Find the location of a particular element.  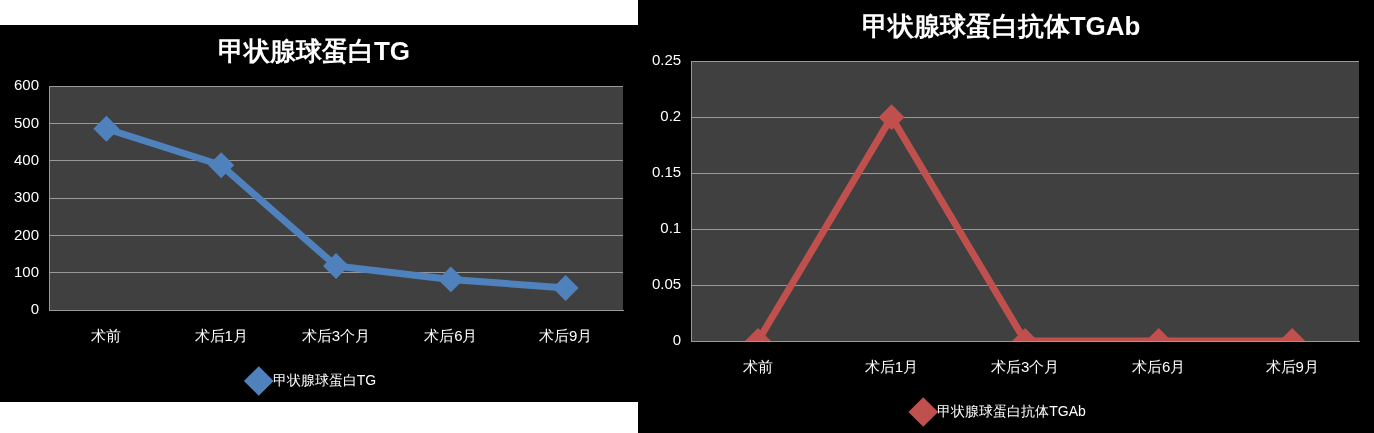

y-tick-label: 0.2 is located at coordinates (671, 116).